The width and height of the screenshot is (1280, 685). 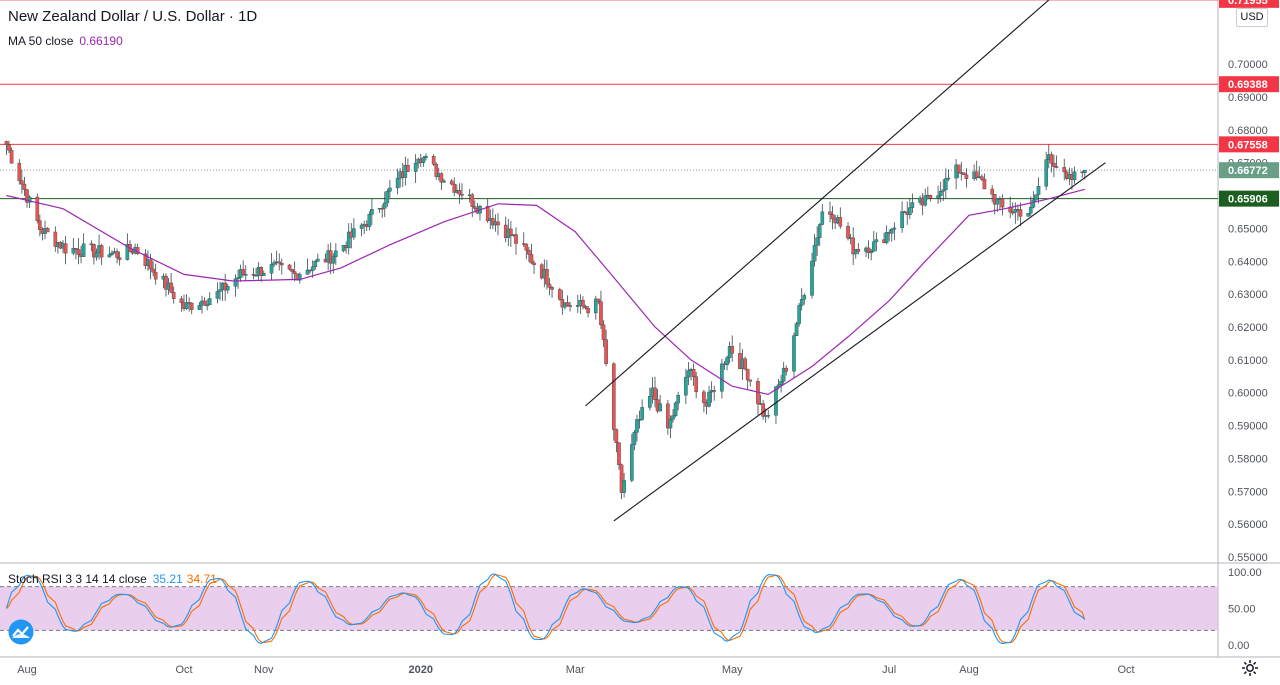 I want to click on time-tick-label: May, so click(x=732, y=670).